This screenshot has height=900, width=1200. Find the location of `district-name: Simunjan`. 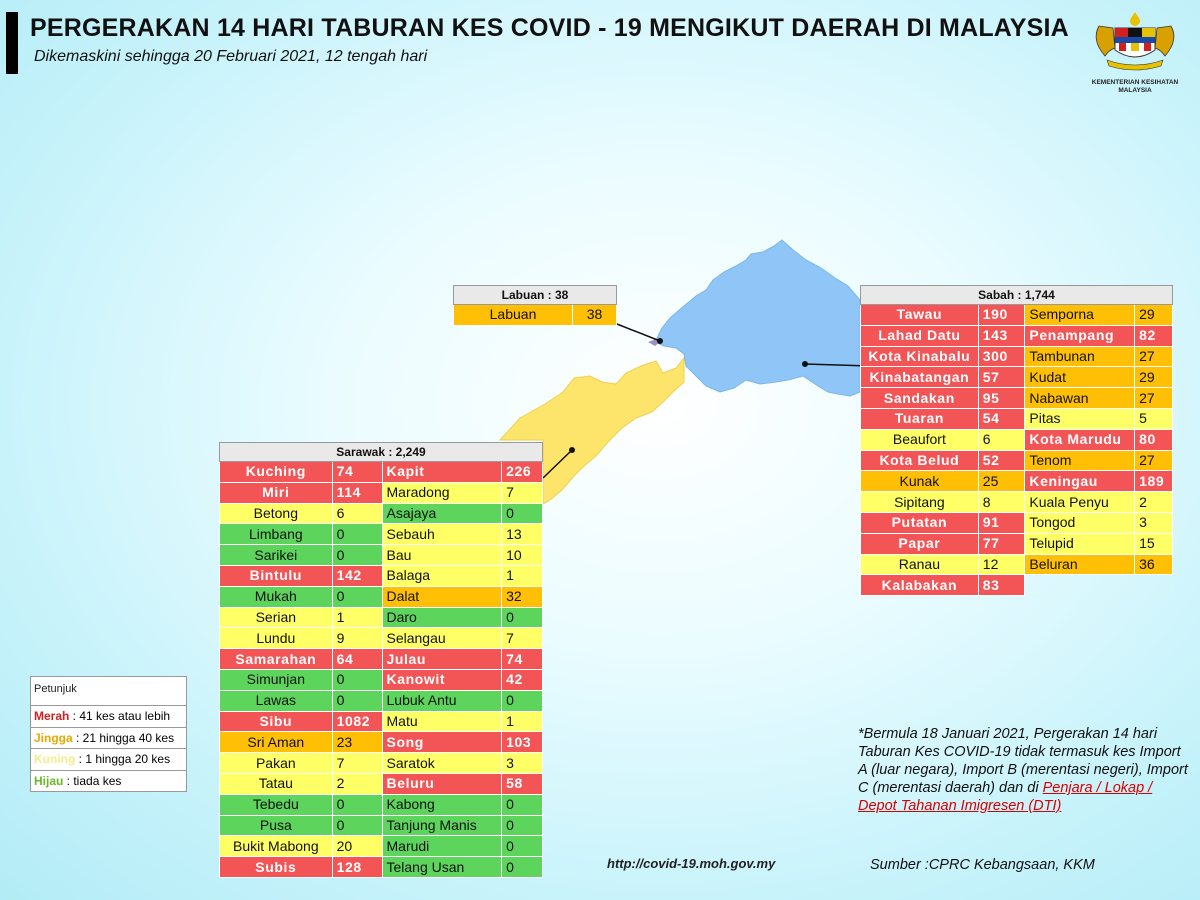

district-name: Simunjan is located at coordinates (276, 679).